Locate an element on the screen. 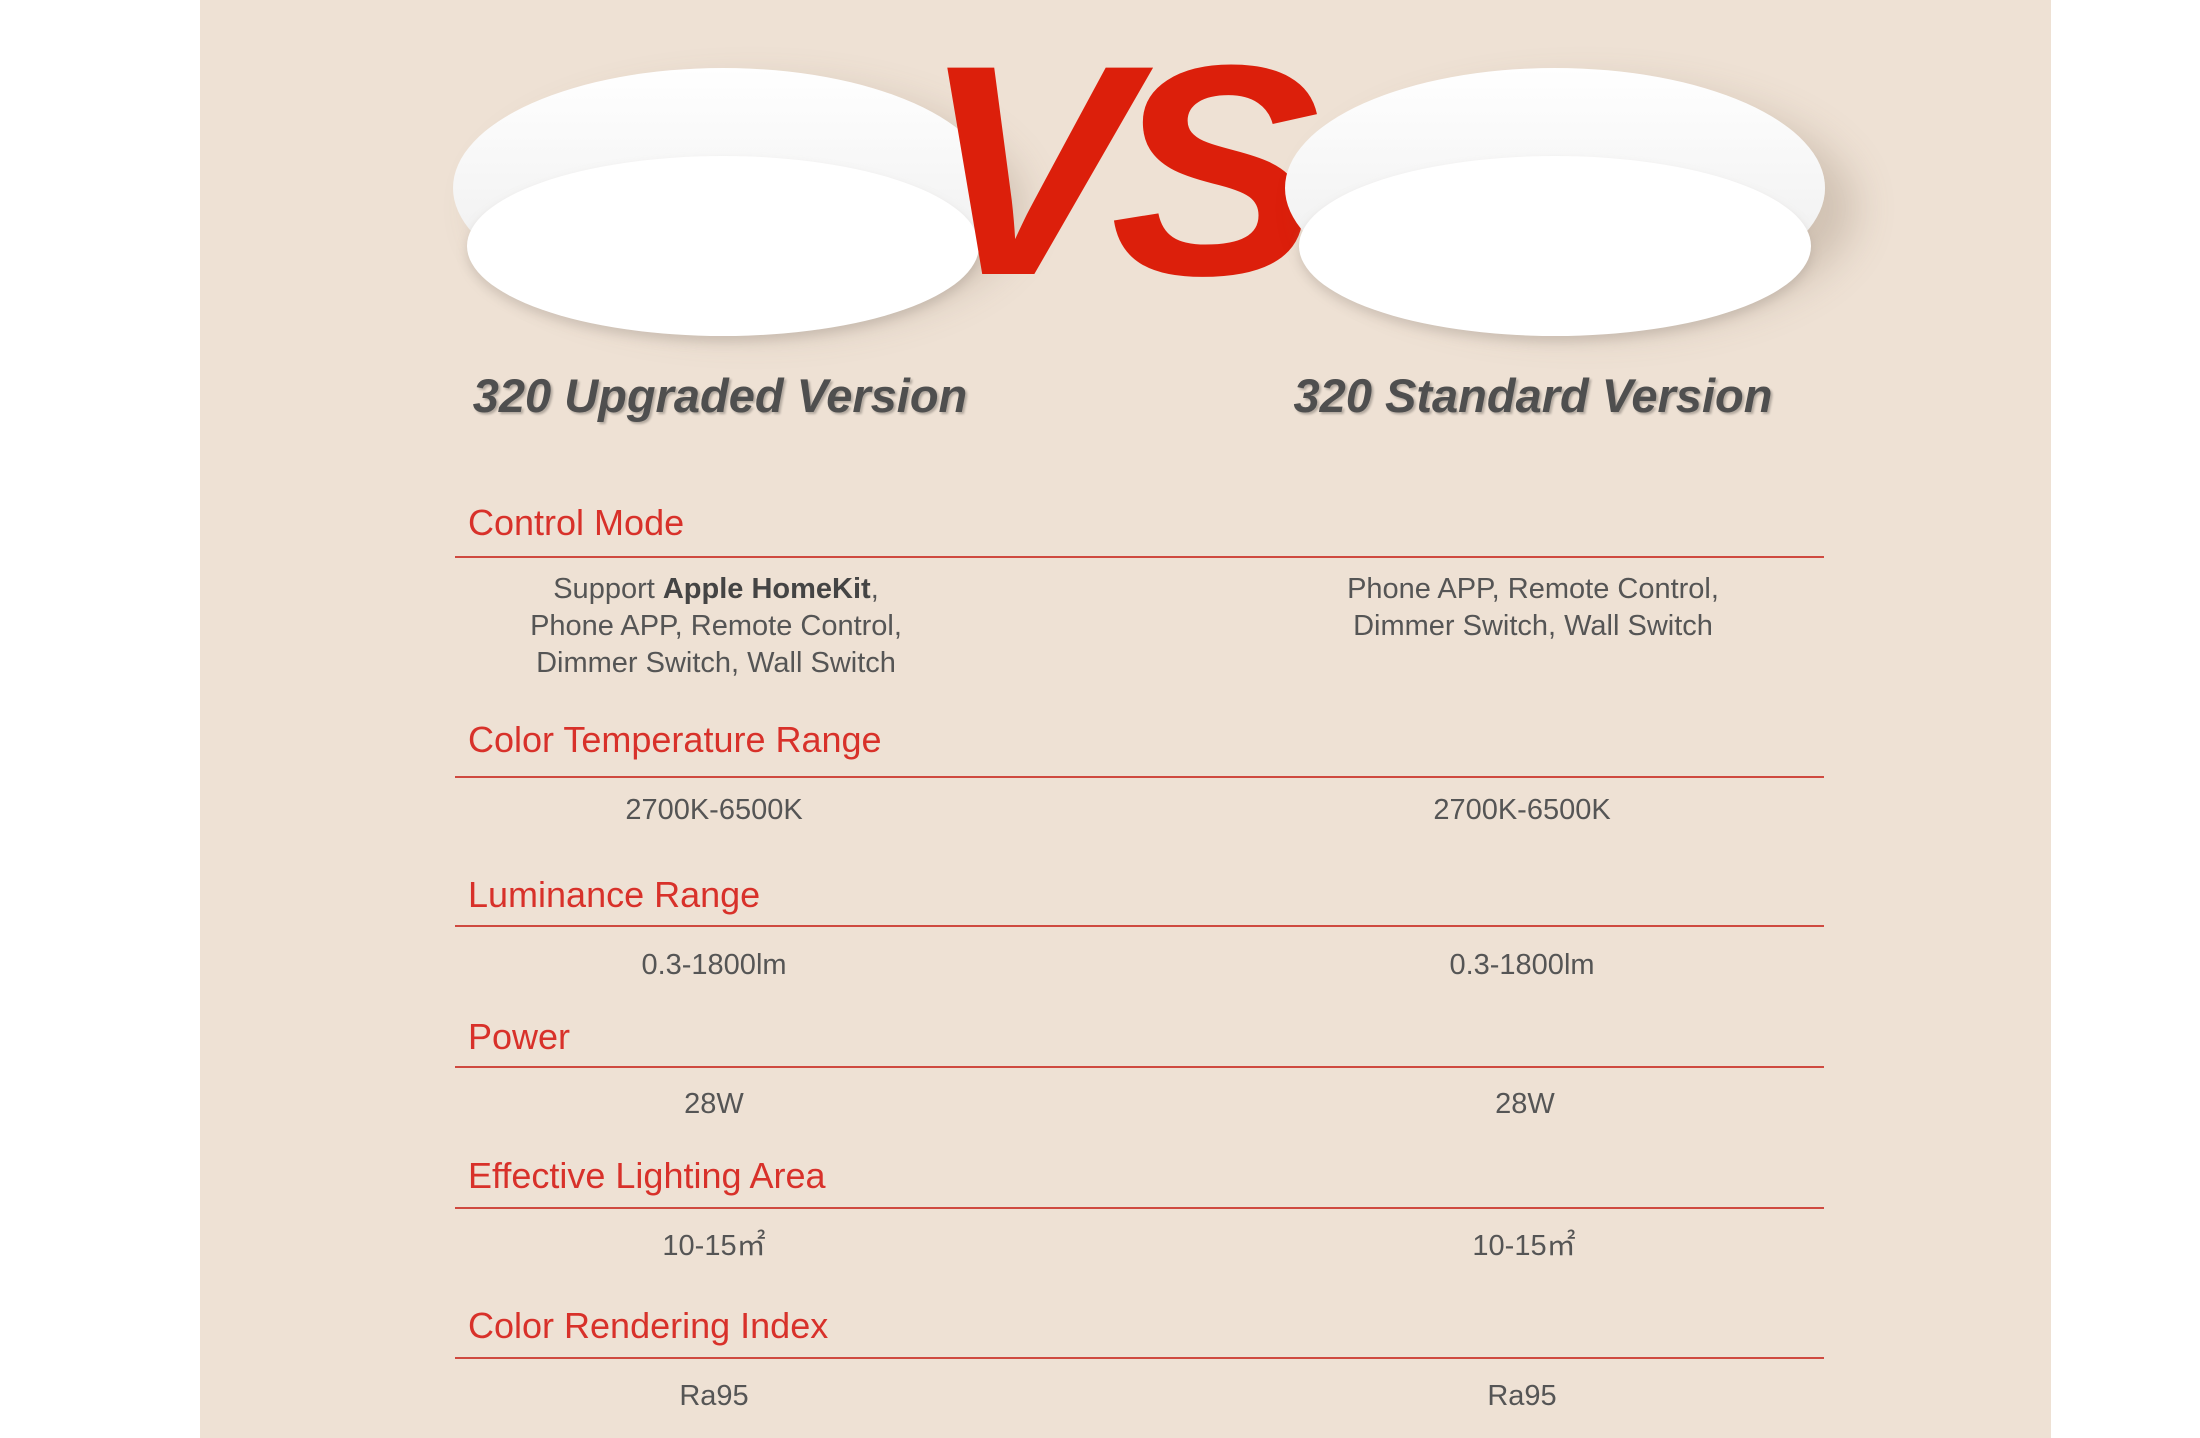 This screenshot has height=1438, width=2200. section-heading-control-mode: Control Mode is located at coordinates (576, 522).